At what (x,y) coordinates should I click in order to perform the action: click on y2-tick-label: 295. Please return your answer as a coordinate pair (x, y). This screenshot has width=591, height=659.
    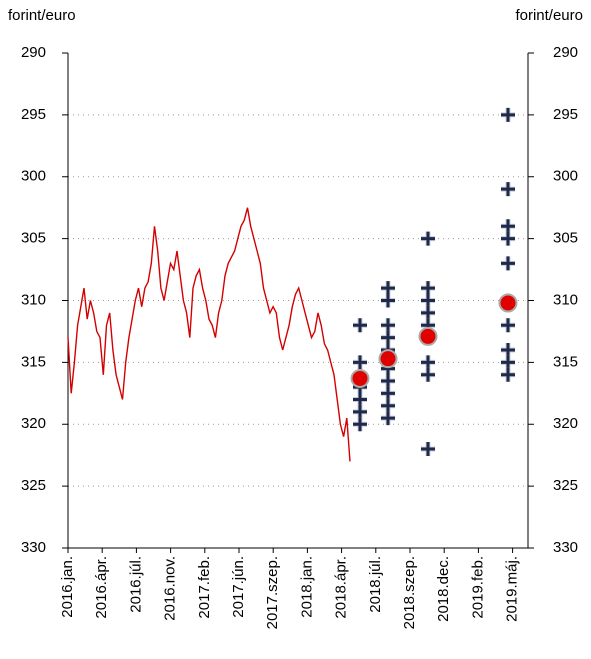
    Looking at the image, I should click on (565, 114).